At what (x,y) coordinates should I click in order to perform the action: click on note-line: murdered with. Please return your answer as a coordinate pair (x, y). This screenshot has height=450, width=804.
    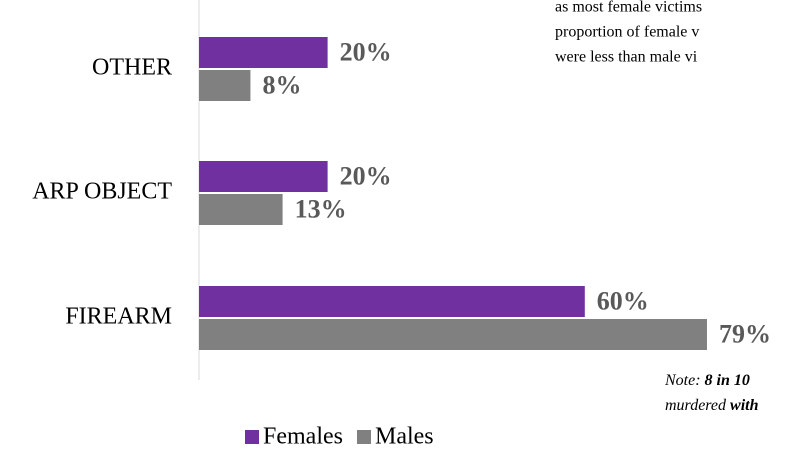
    Looking at the image, I should click on (712, 405).